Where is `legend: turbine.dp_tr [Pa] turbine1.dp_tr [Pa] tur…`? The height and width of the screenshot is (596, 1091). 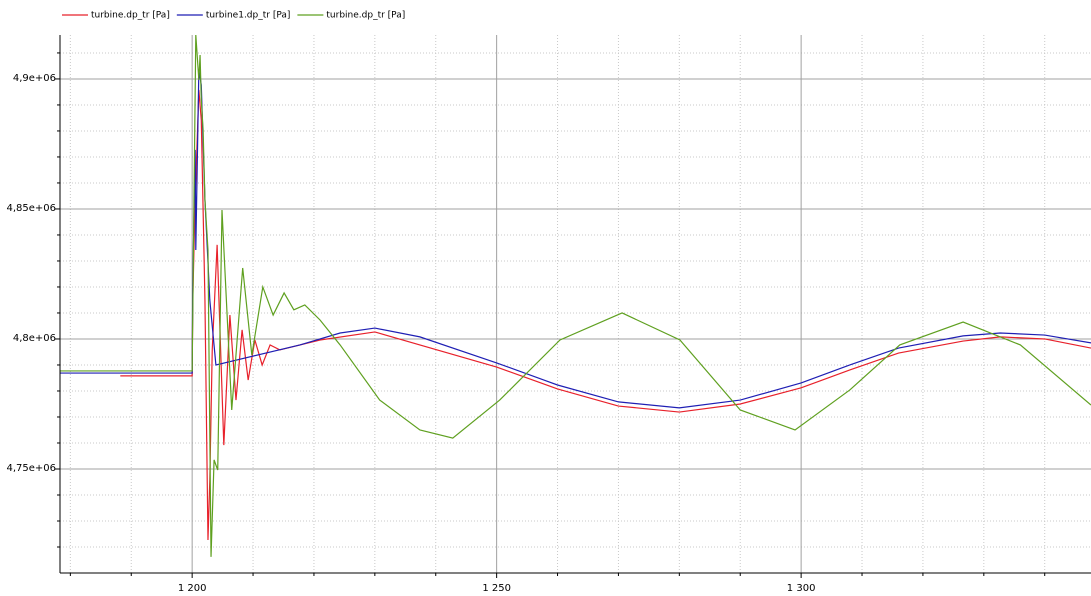 legend: turbine.dp_tr [Pa] turbine1.dp_tr [Pa] tur… is located at coordinates (233, 16).